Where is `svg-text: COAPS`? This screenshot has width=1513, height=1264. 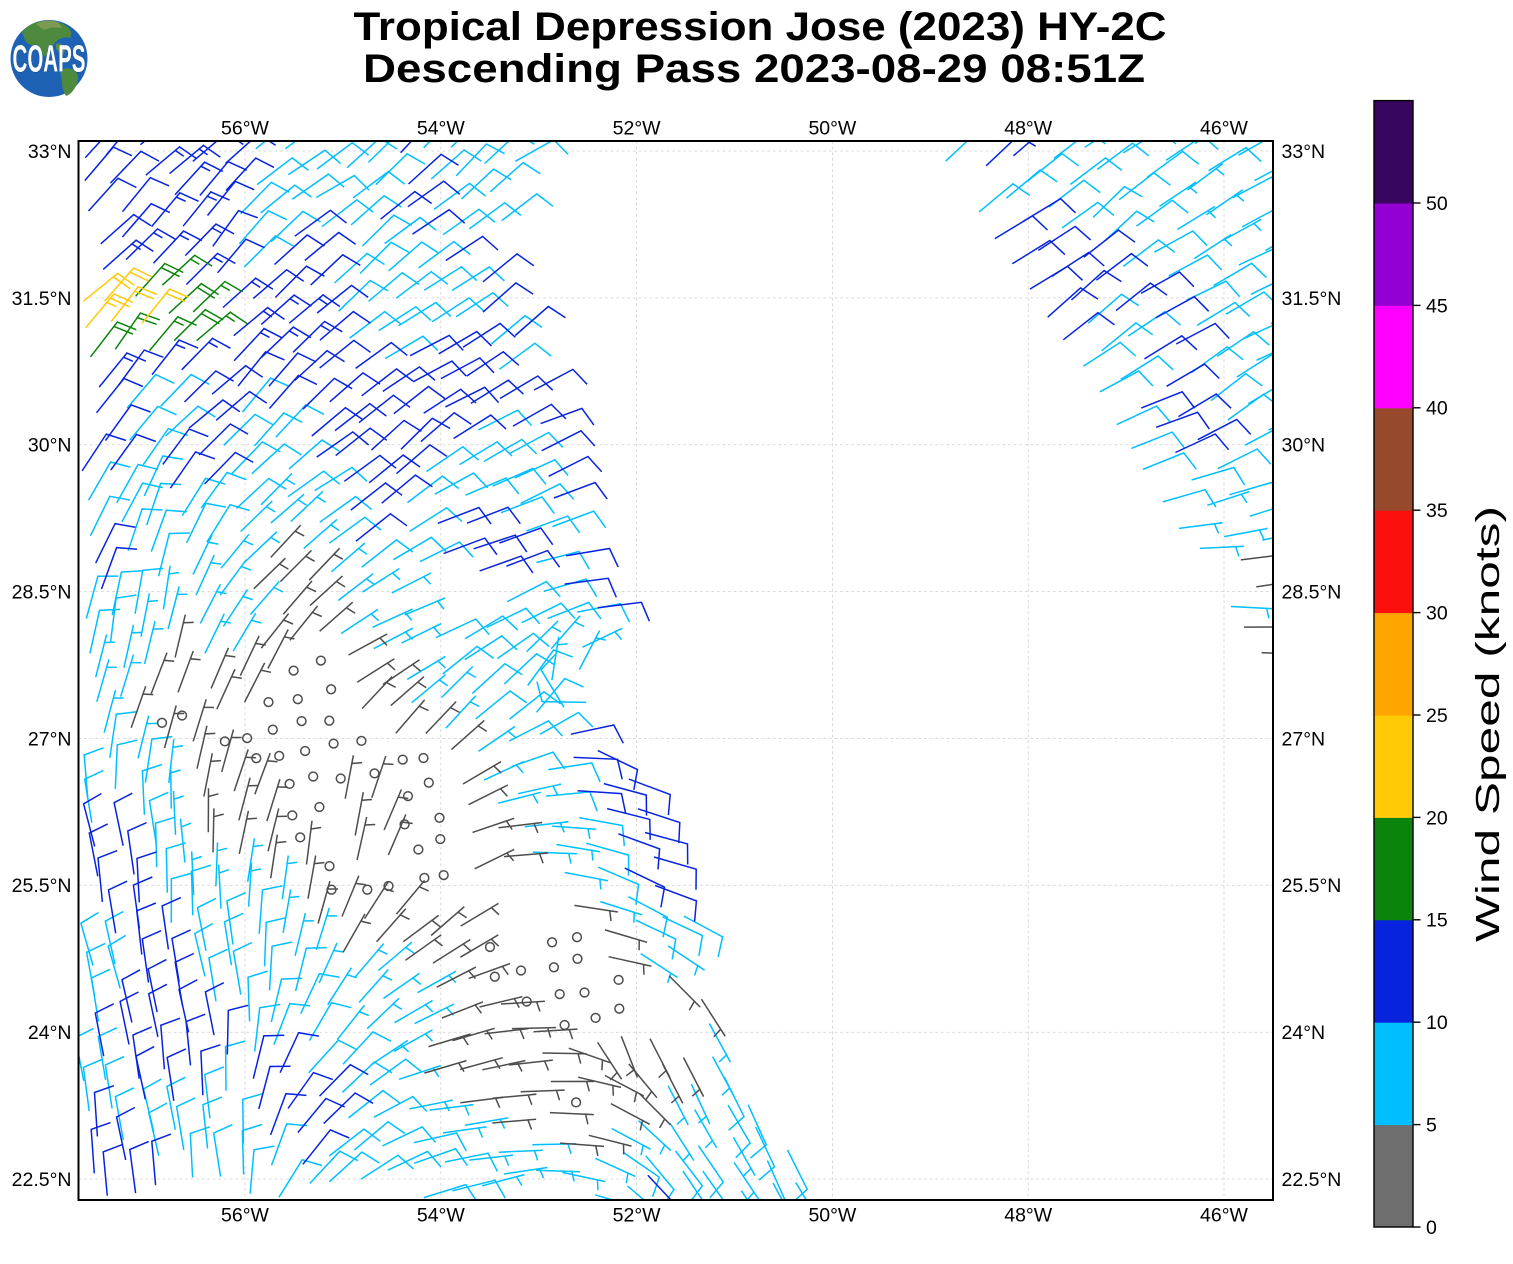
svg-text: COAPS is located at coordinates (49, 60).